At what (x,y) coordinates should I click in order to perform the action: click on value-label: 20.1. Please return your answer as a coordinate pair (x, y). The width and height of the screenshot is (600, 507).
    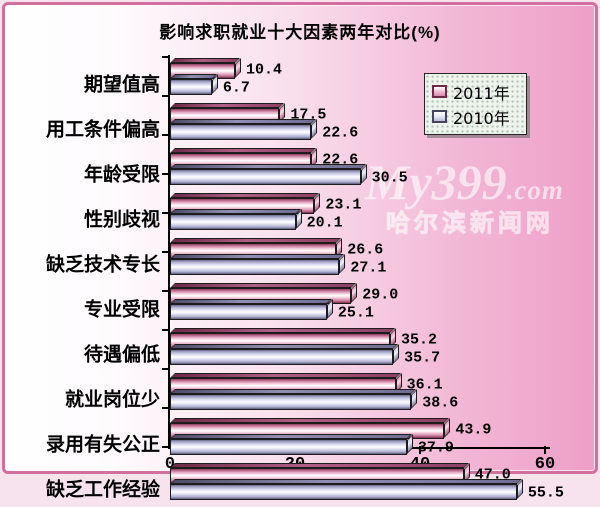
    Looking at the image, I should click on (324, 223).